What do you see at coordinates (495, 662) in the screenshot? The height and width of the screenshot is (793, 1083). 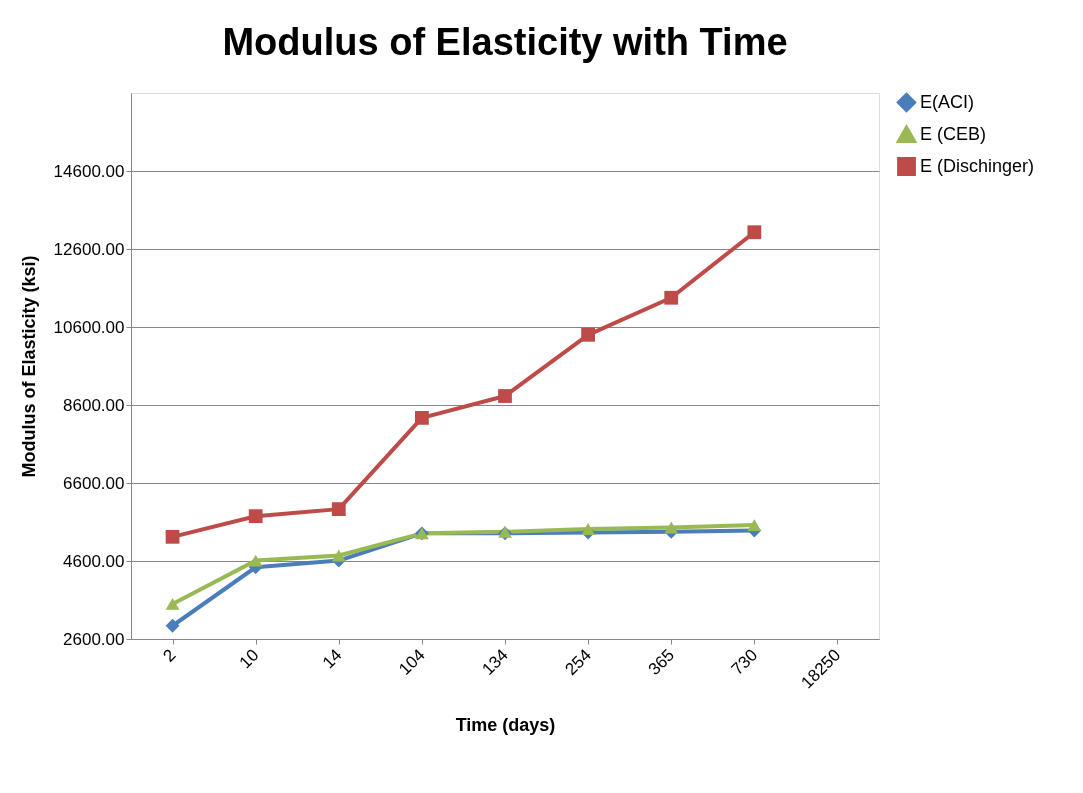 I see `x-tick-label: 134` at bounding box center [495, 662].